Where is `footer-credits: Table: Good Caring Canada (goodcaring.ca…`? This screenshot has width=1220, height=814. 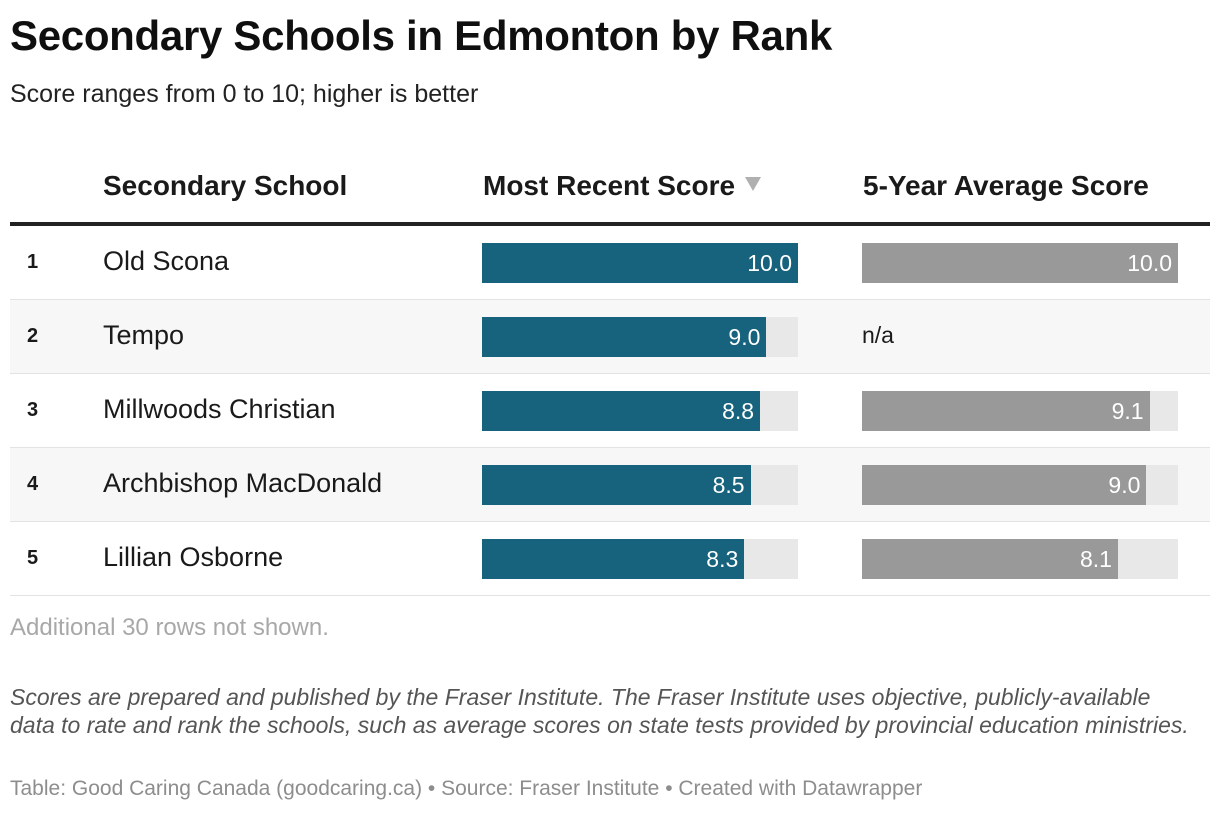 footer-credits: Table: Good Caring Canada (goodcaring.ca… is located at coordinates (466, 788).